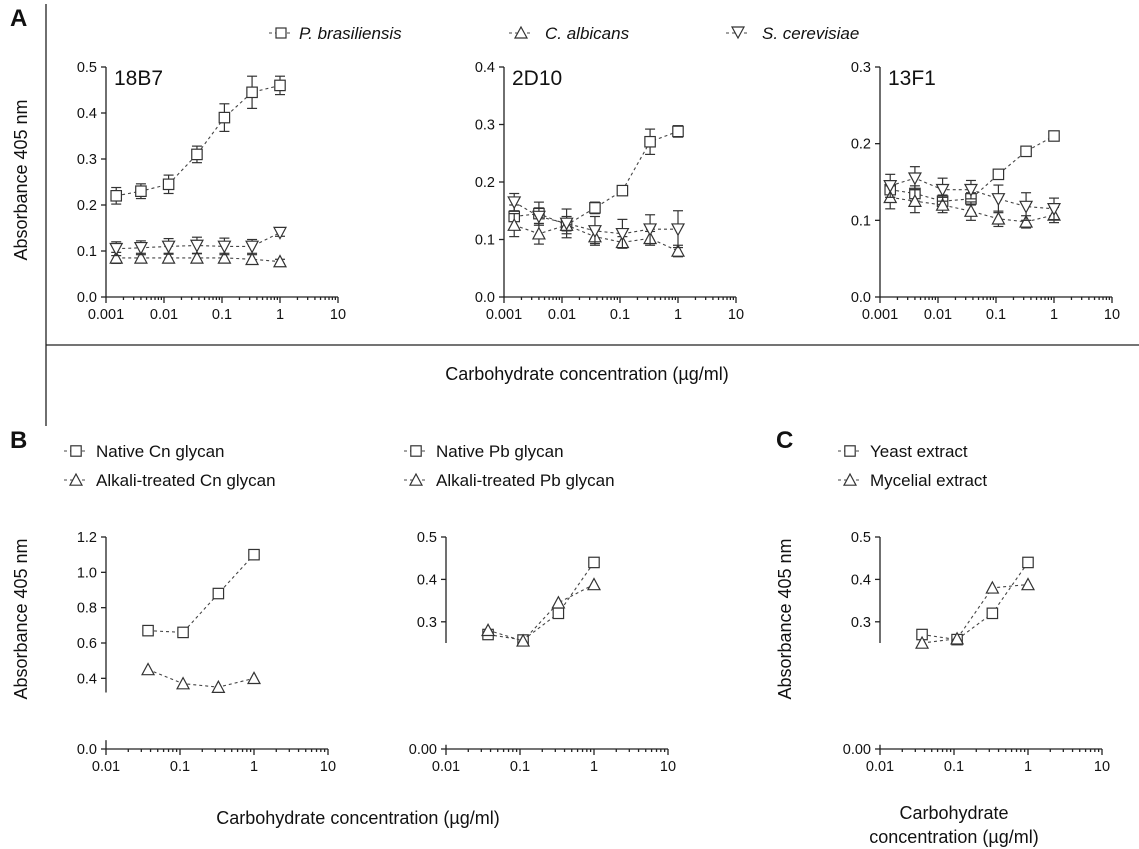 This screenshot has height=849, width=1139. Describe the element at coordinates (87, 750) in the screenshot. I see `y-tick-label: 0.0` at that location.